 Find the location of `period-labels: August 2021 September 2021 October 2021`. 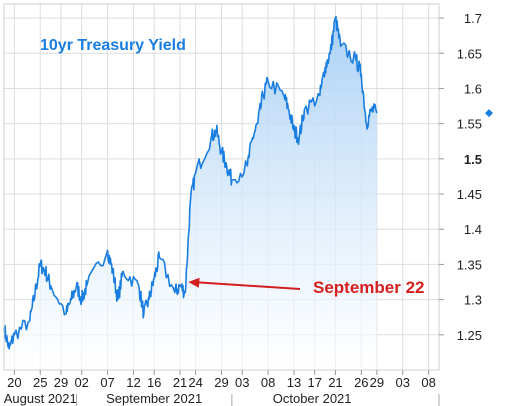

period-labels: August 2021 September 2021 October 2021 is located at coordinates (222, 398).